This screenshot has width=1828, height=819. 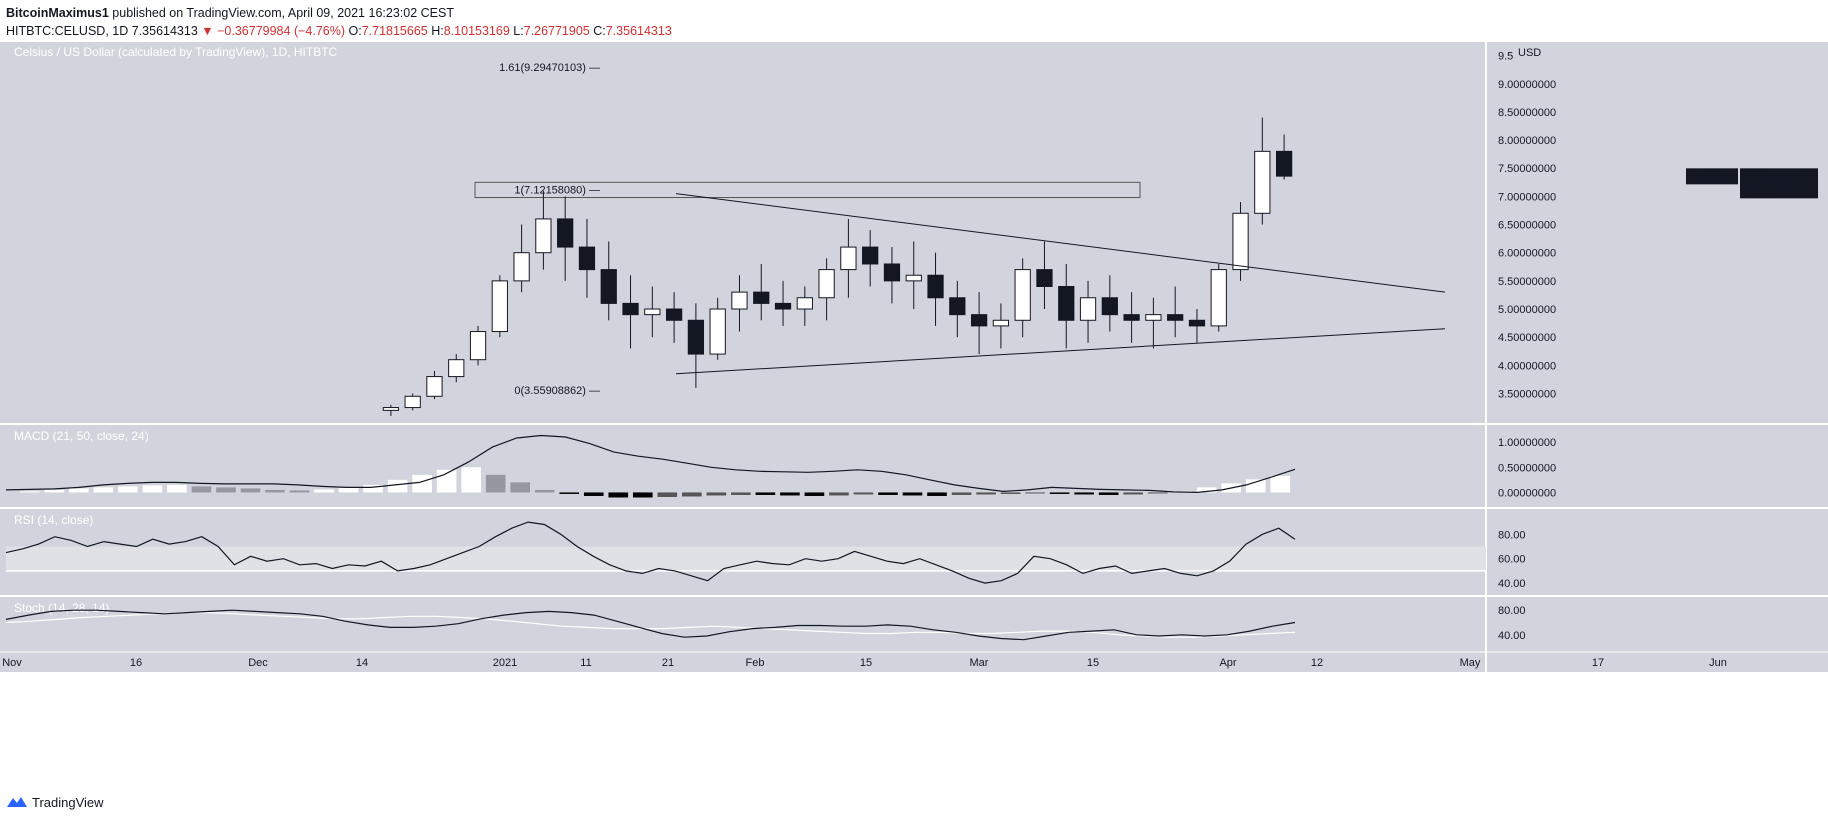 I want to click on time-tick-label: May, so click(x=1470, y=663).